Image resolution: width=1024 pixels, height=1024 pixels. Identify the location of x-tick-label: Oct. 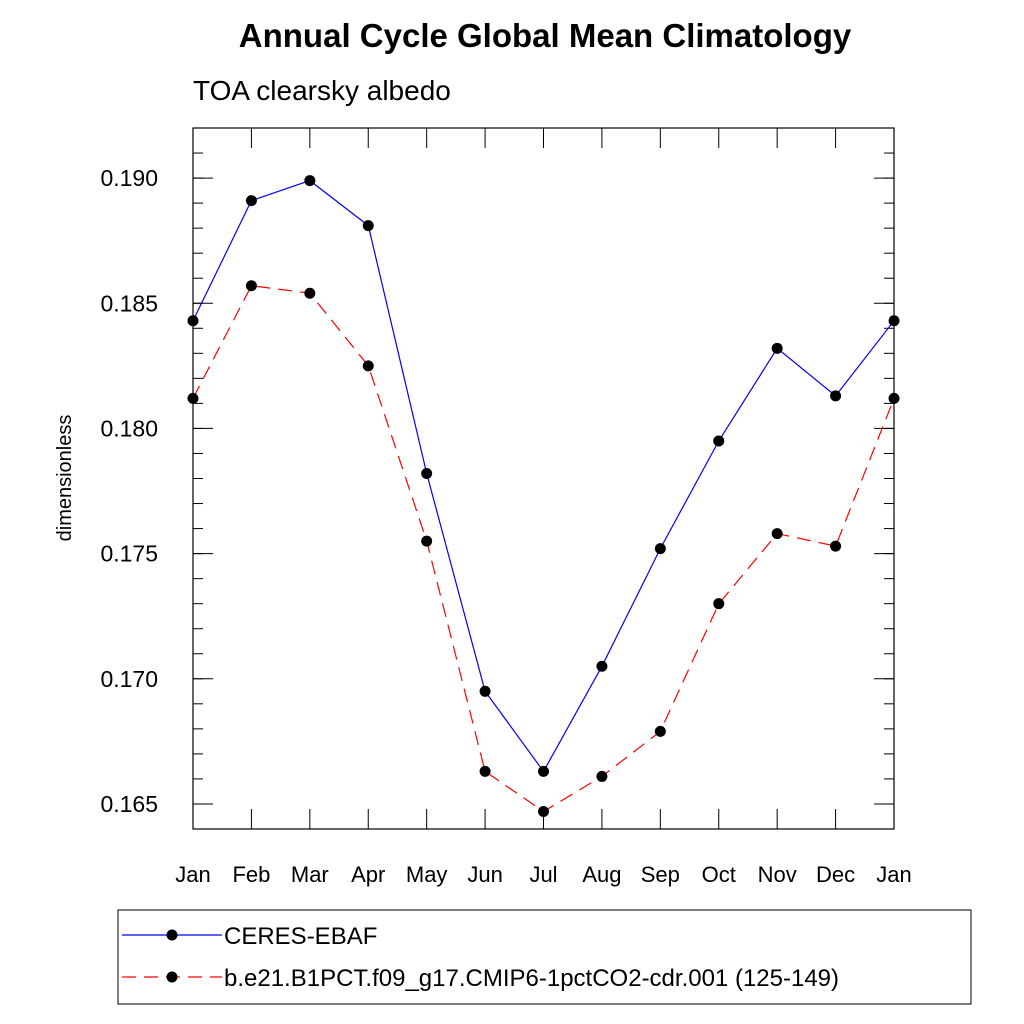
(719, 874).